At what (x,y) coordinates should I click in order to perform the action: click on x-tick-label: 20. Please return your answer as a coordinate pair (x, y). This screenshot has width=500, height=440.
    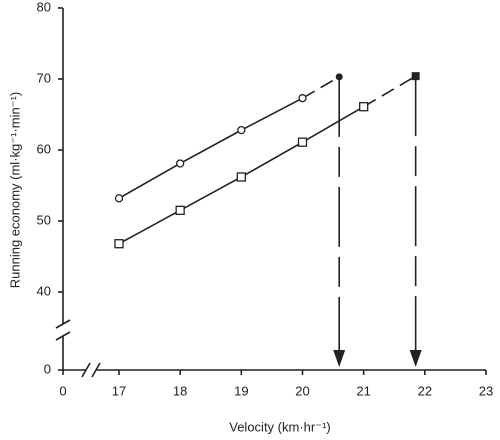
    Looking at the image, I should click on (302, 390).